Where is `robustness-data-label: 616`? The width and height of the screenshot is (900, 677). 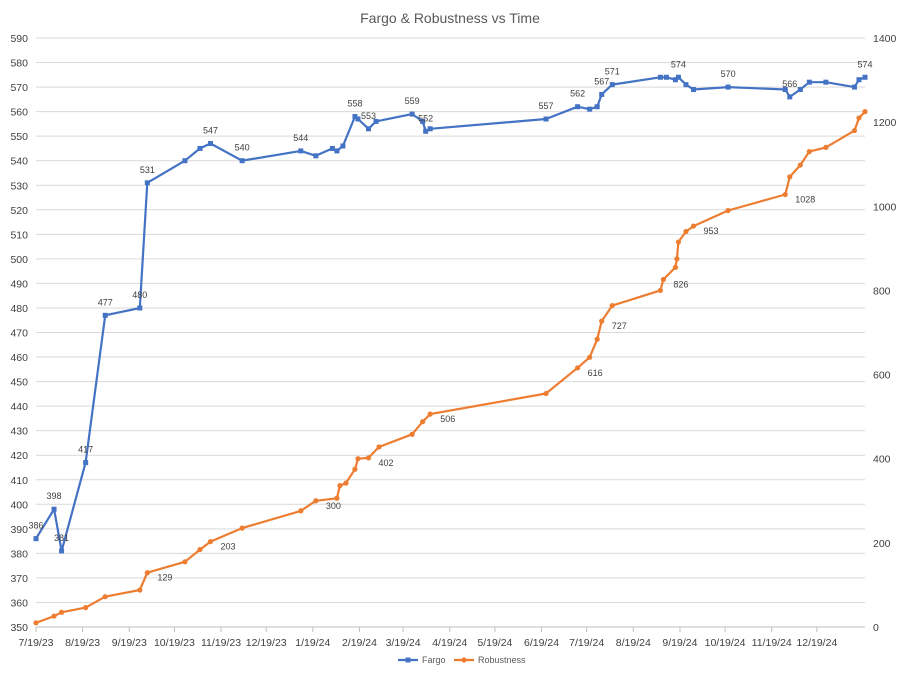
robustness-data-label: 616 is located at coordinates (595, 373).